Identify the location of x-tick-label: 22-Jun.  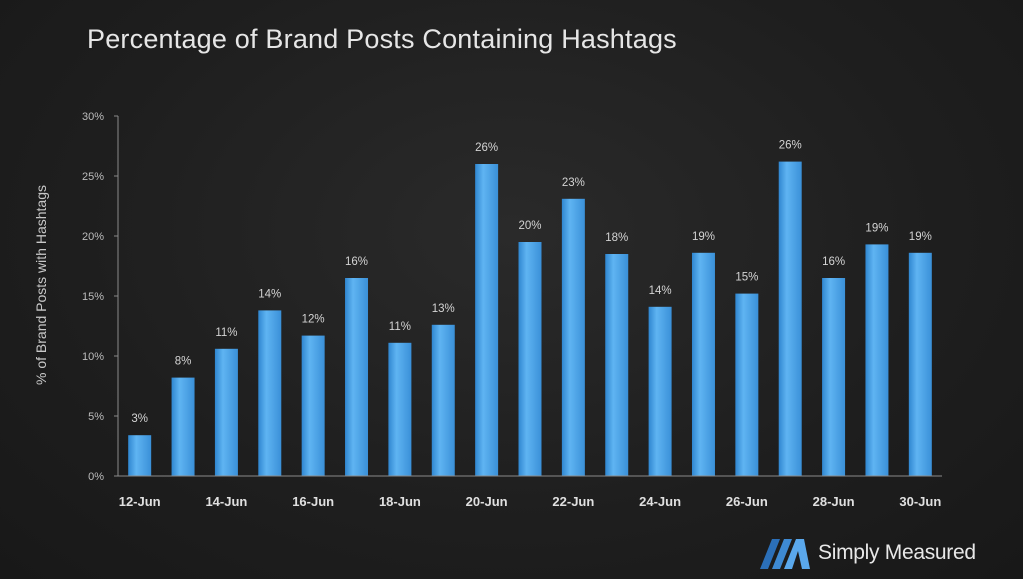
(573, 501).